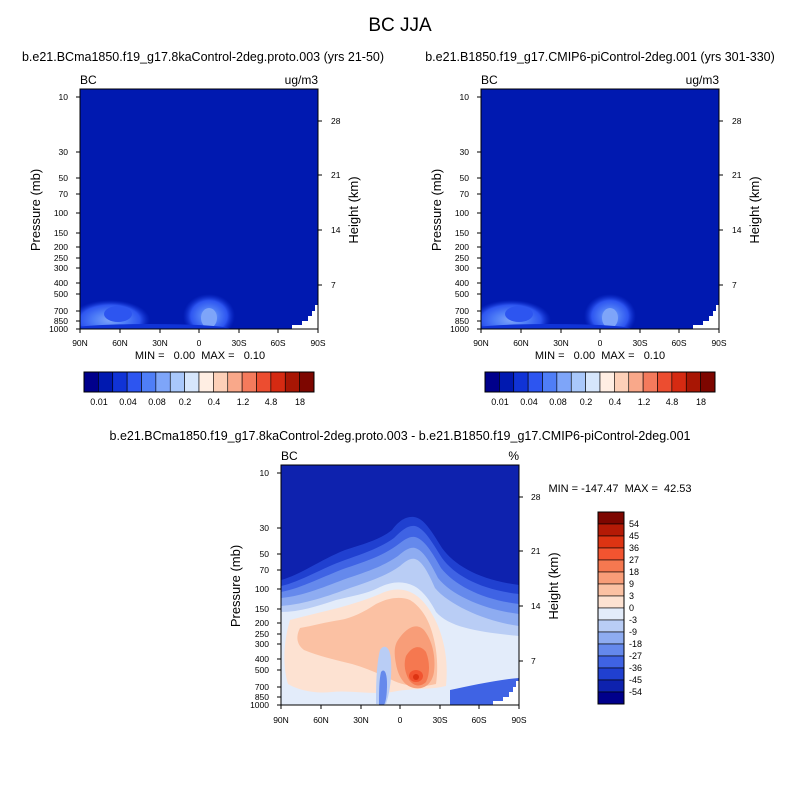 This screenshot has height=800, width=800. I want to click on panel-2-ylabel: Pressure (mb), so click(436, 210).